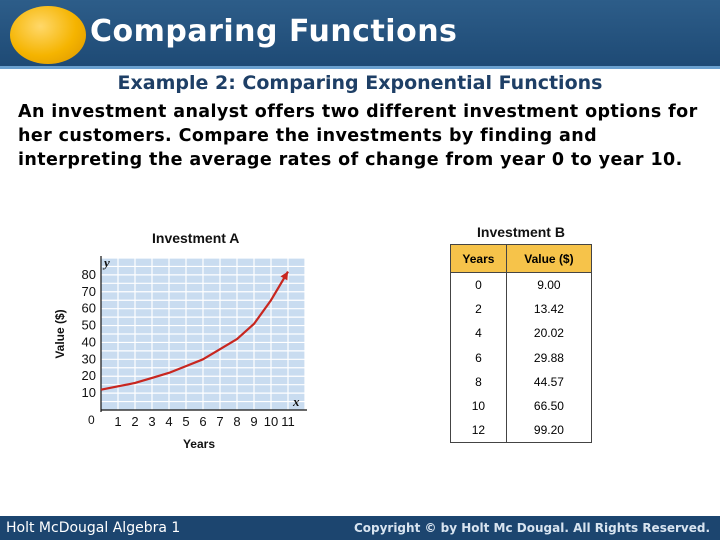  I want to click on table-row: 4 20.02, so click(521, 333).